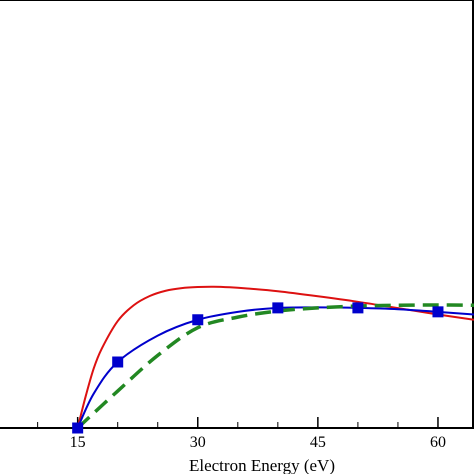 This screenshot has width=474, height=474. Describe the element at coordinates (258, 442) in the screenshot. I see `x-tick-labels: 15 30 45 60` at that location.